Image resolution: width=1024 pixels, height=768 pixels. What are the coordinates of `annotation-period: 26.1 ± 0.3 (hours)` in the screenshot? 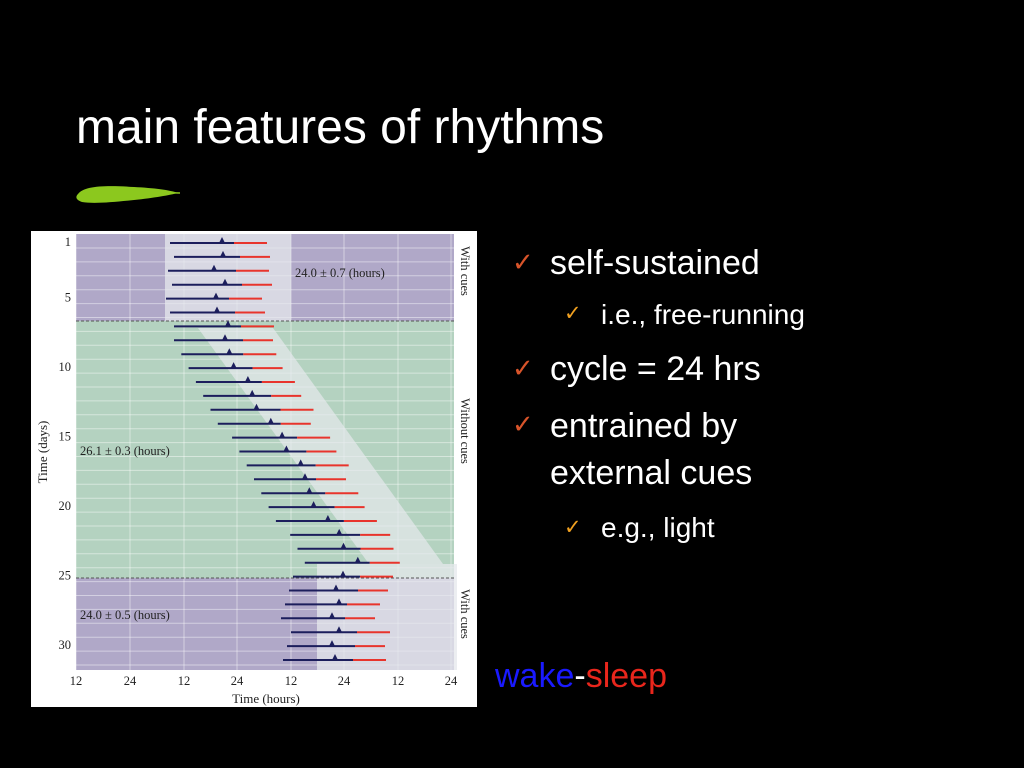 It's located at (125, 451).